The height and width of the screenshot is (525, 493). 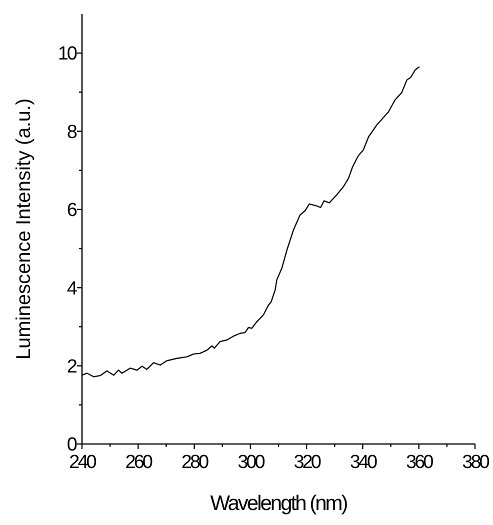 I want to click on x-tick-label: 320, so click(x=307, y=462).